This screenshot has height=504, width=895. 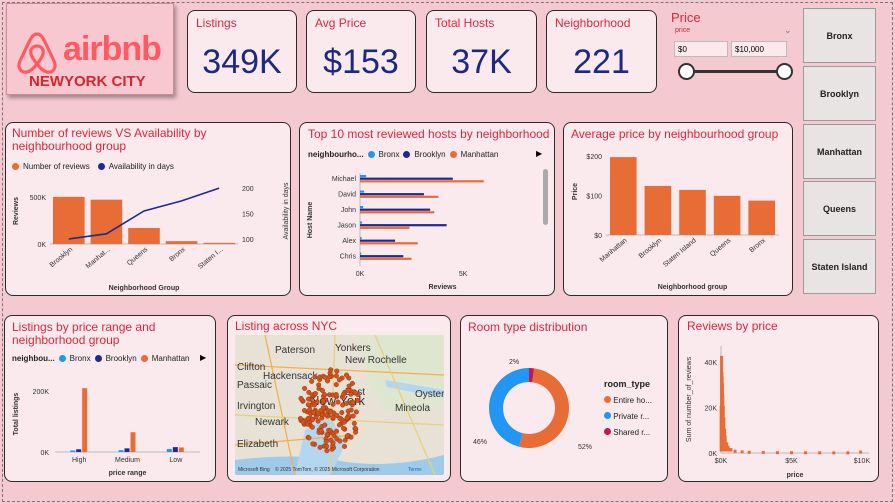 I want to click on y-tick-label: 200K, so click(x=41, y=392).